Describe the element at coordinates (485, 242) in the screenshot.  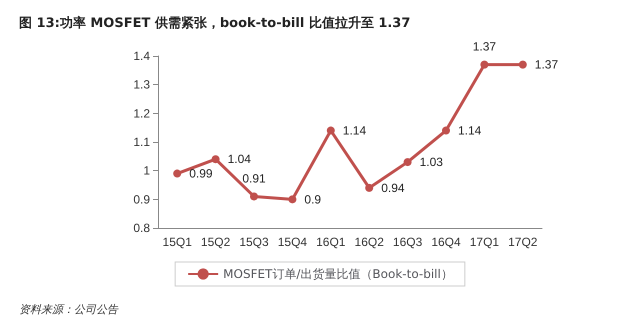
I see `x-tick-label: 17Q1` at that location.